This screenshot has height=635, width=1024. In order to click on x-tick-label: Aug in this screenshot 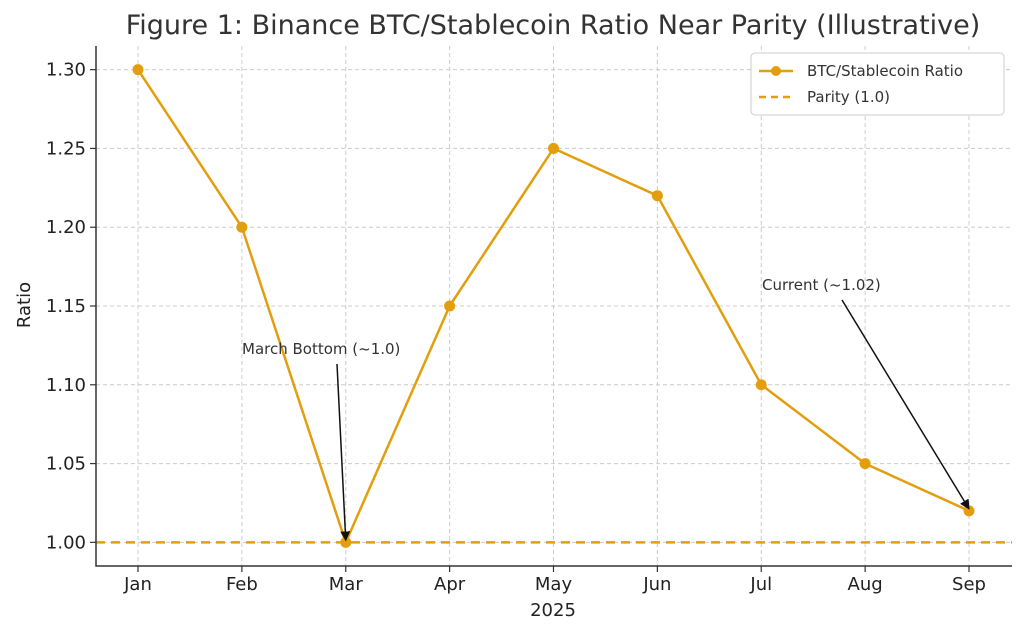, I will do `click(865, 584)`.